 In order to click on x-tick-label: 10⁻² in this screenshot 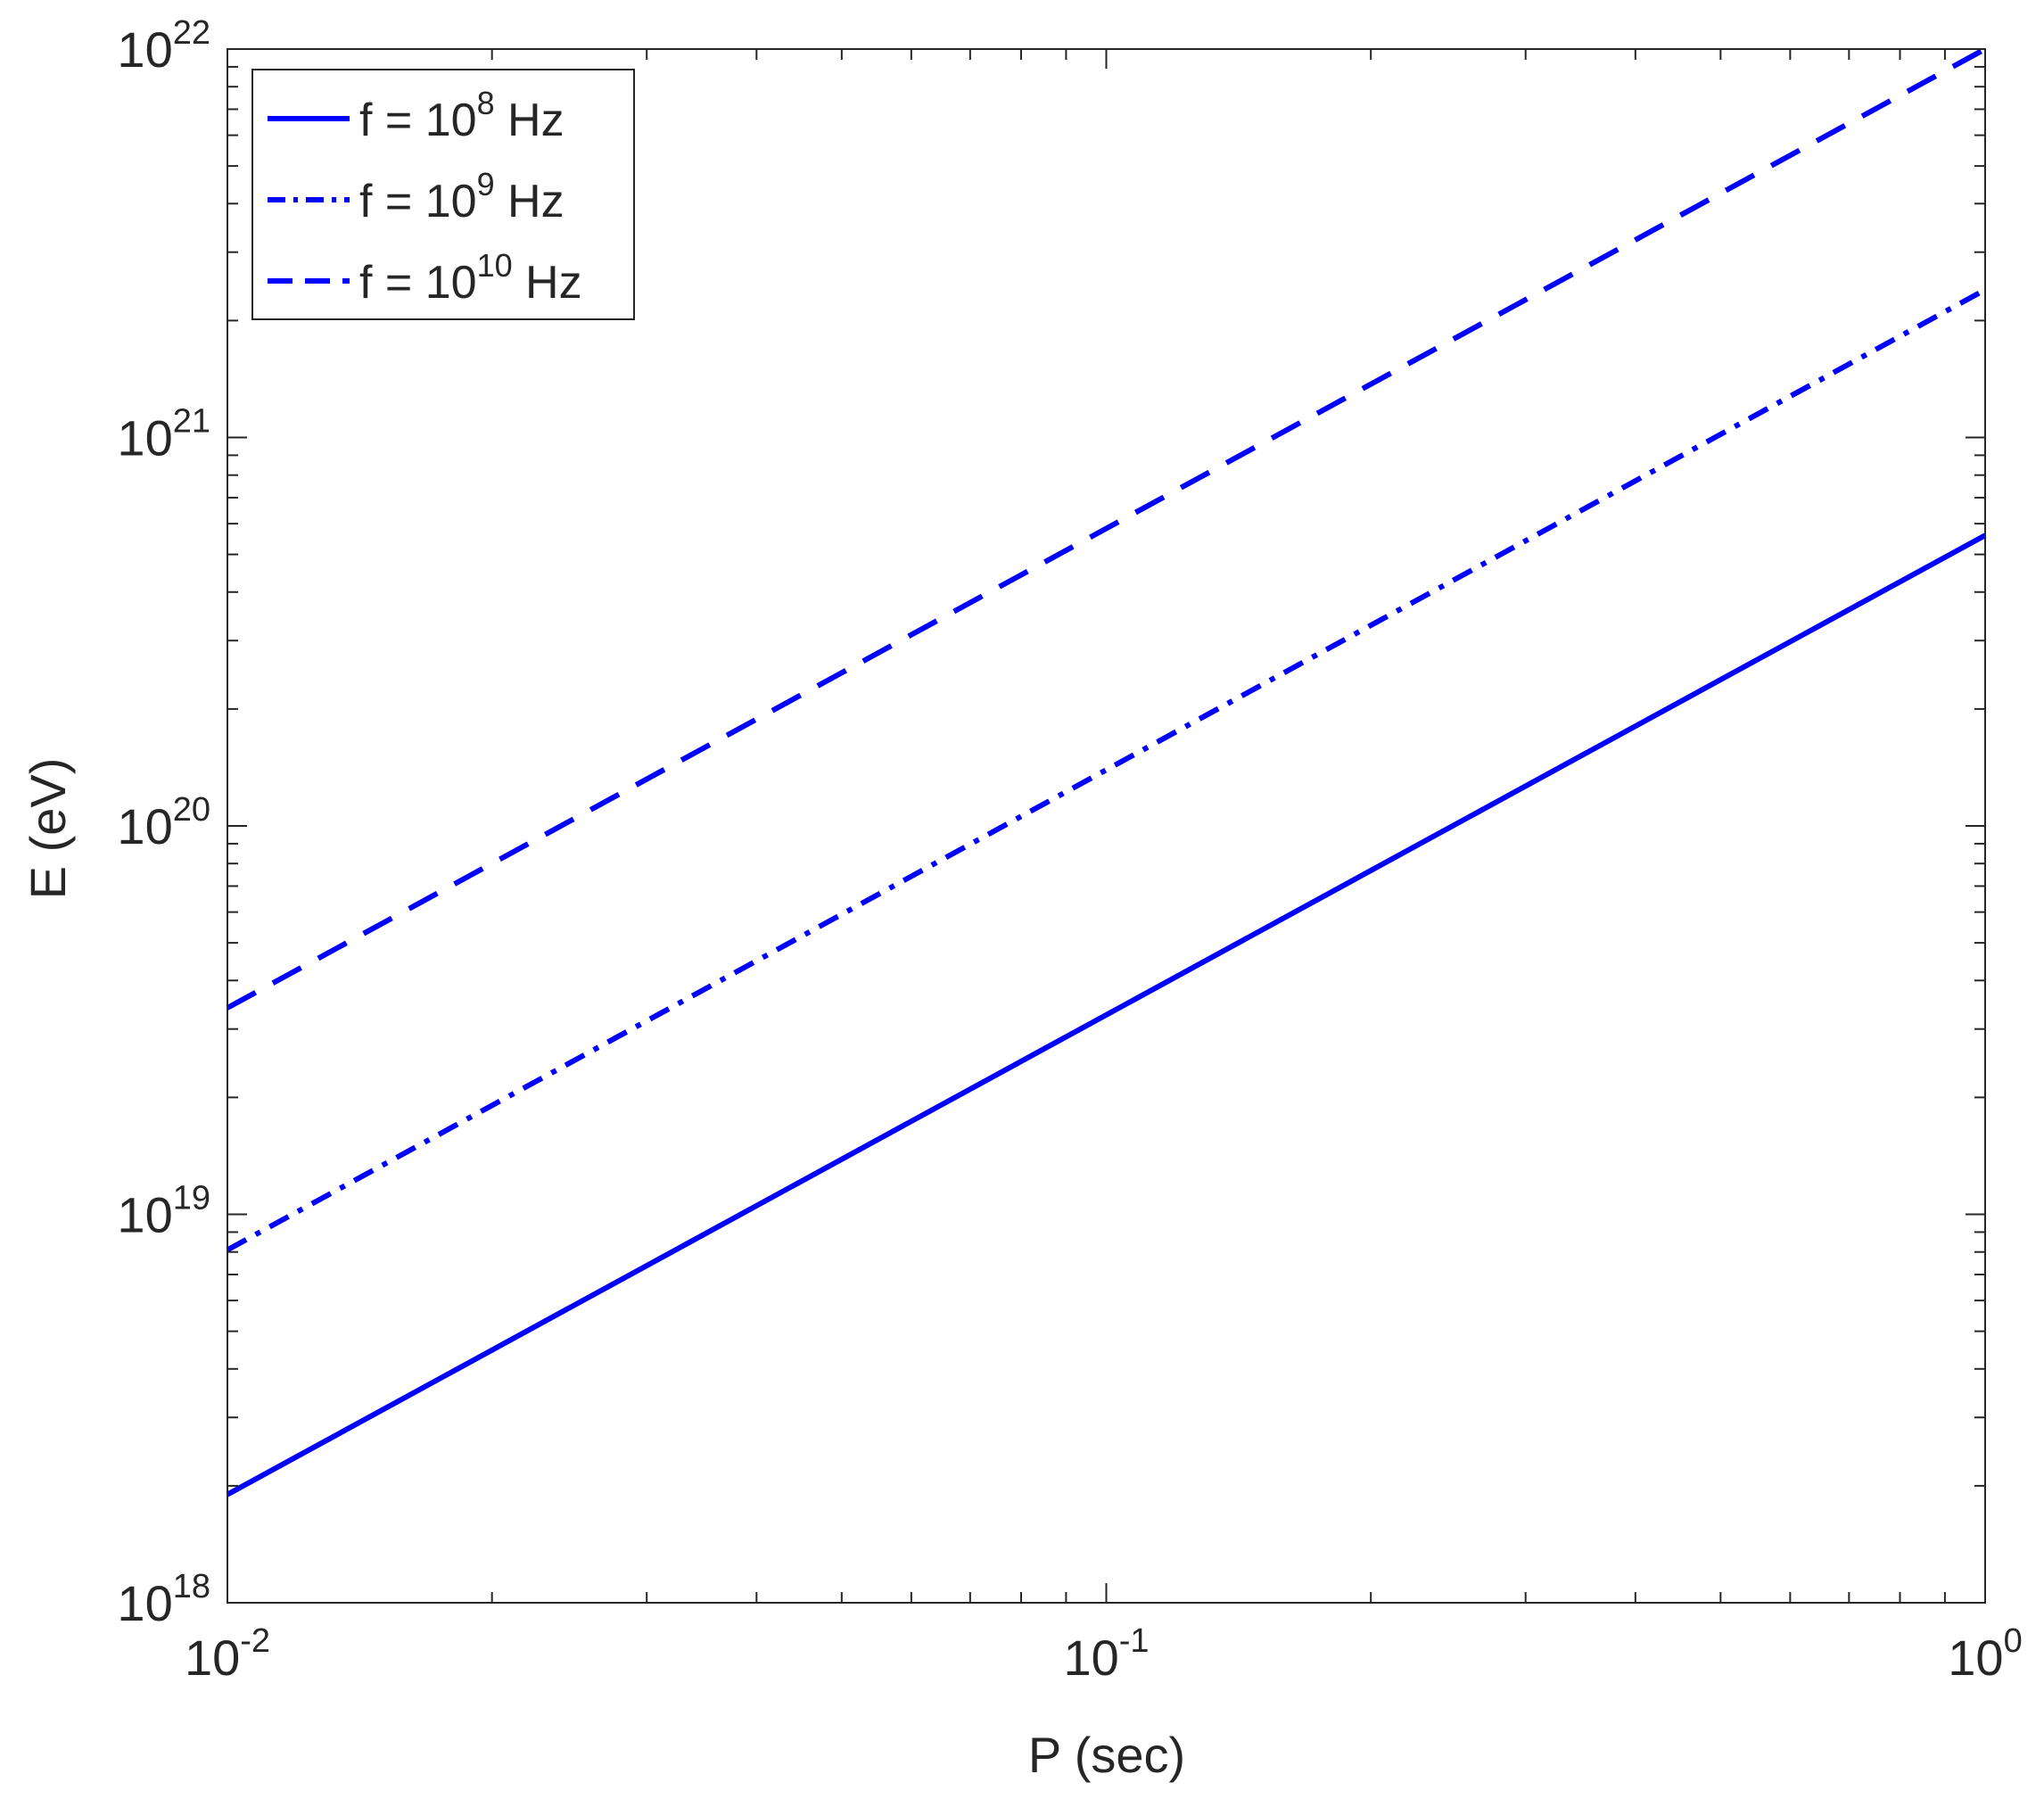, I will do `click(228, 1654)`.